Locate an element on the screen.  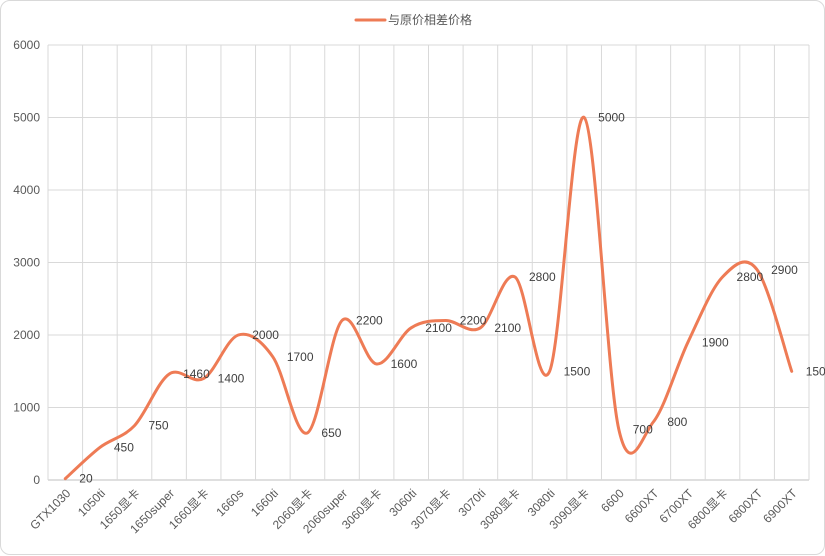
y-tick-label: 6000 is located at coordinates (26, 45).